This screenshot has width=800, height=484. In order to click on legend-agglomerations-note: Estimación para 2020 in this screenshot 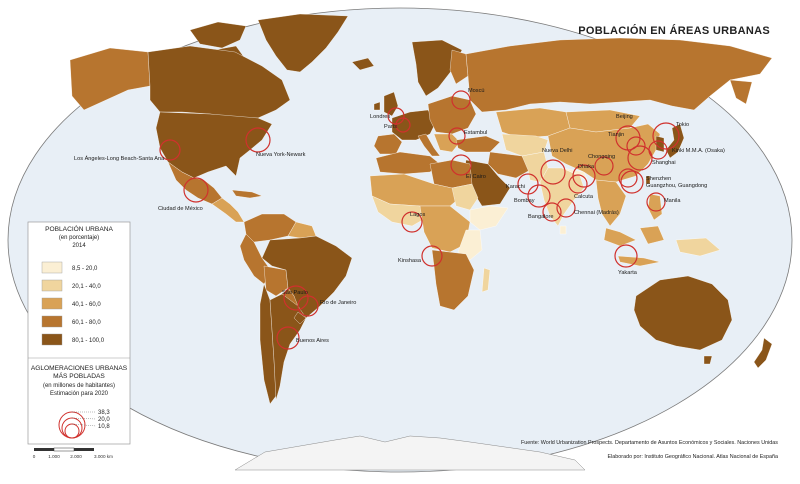, I will do `click(79, 394)`.